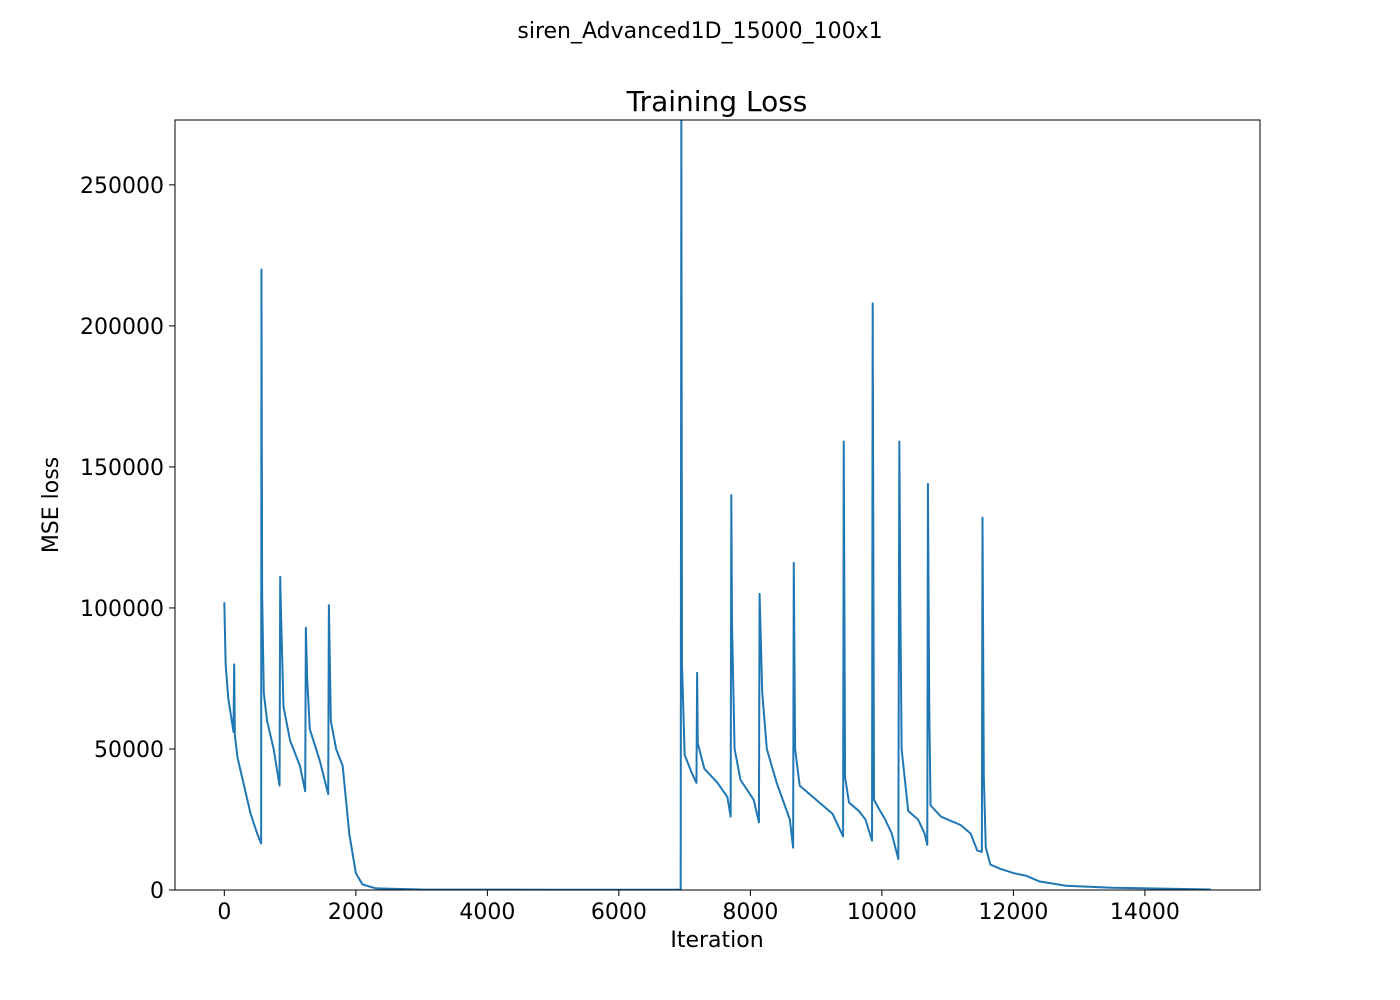 The height and width of the screenshot is (1000, 1400). I want to click on x-tick-label: 8000, so click(750, 912).